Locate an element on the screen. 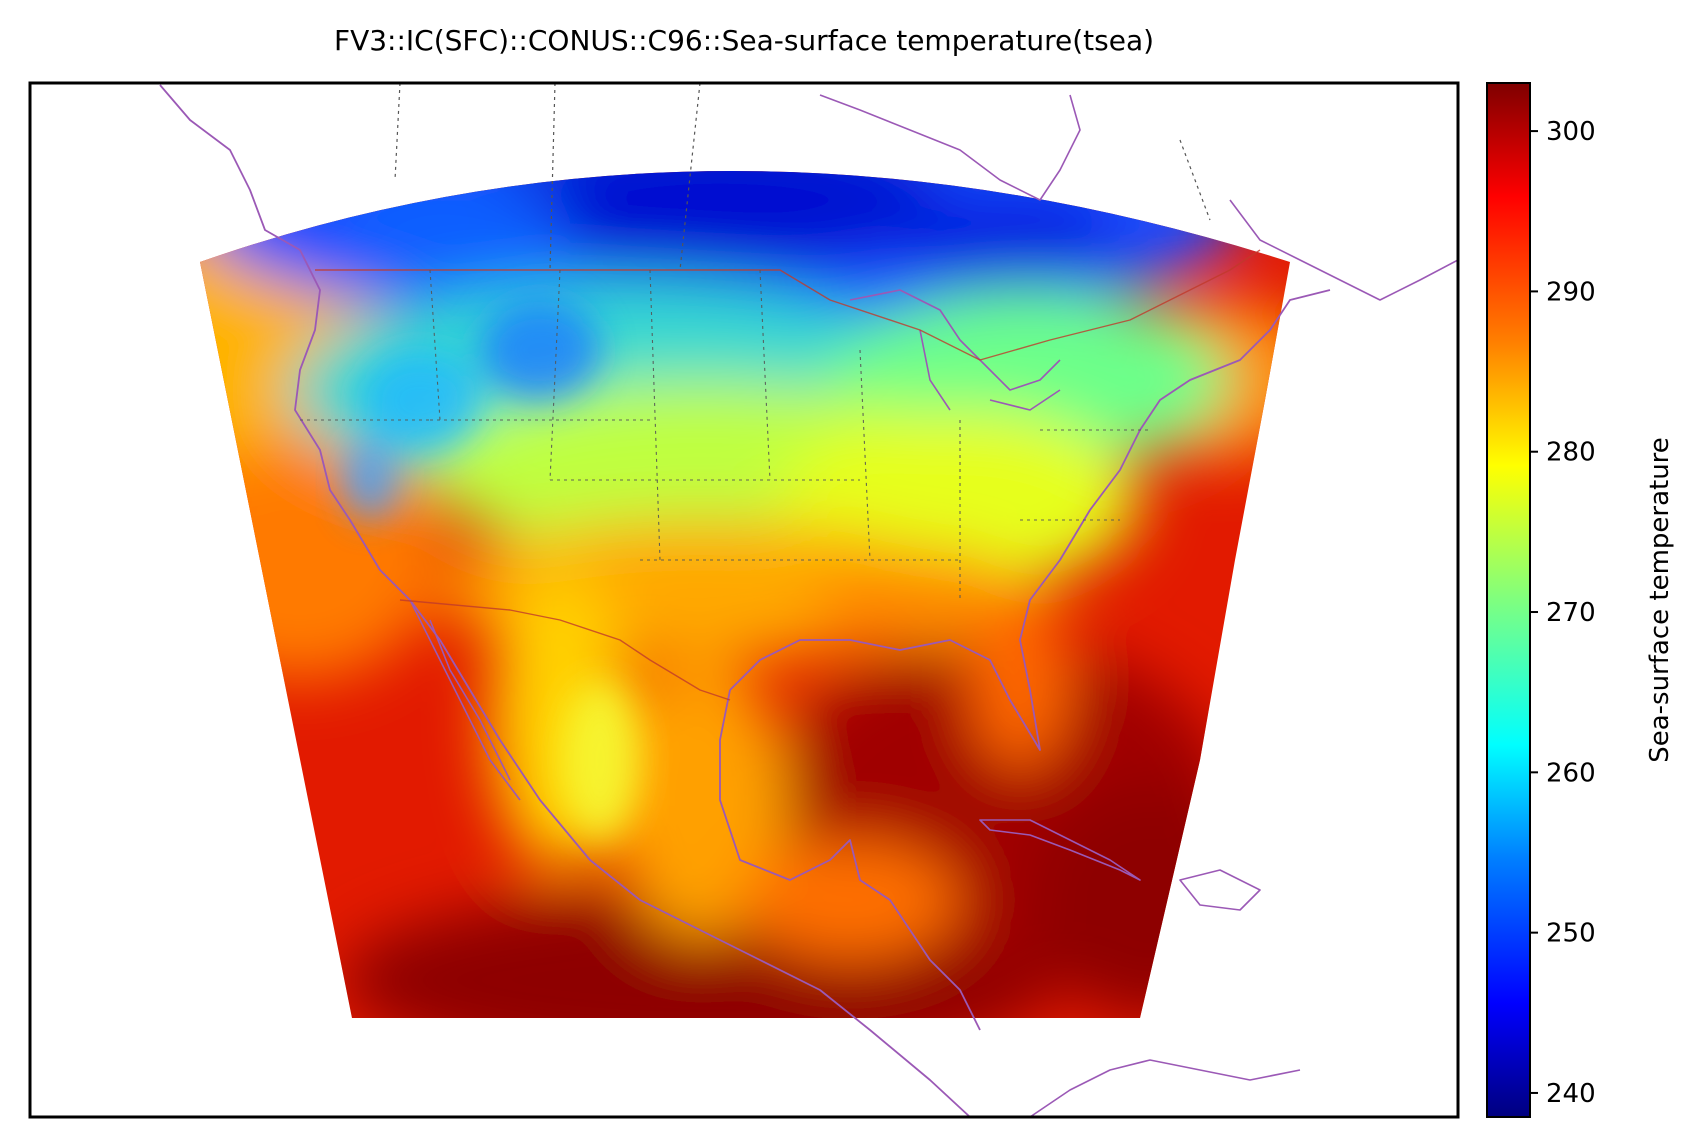 This screenshot has height=1141, width=1690. border-us-mexico is located at coordinates (565, 650).